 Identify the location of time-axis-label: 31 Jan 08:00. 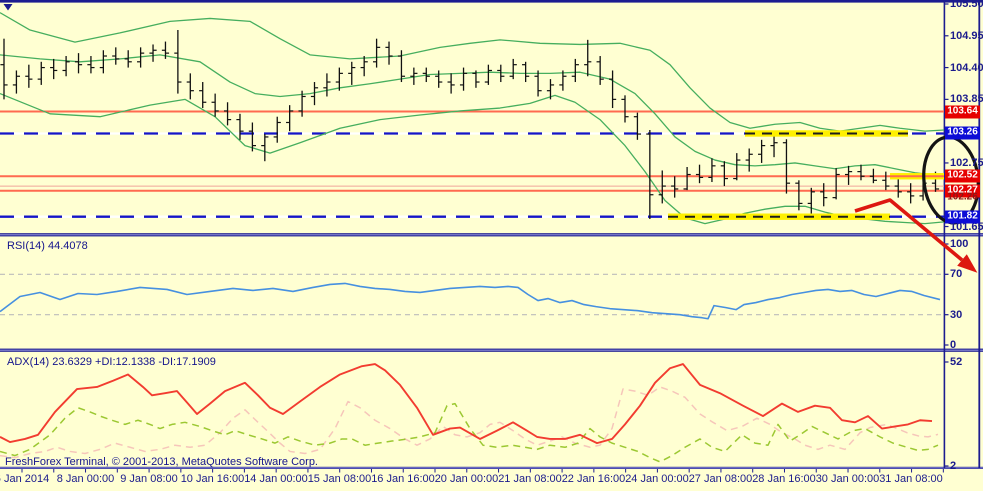
(911, 479).